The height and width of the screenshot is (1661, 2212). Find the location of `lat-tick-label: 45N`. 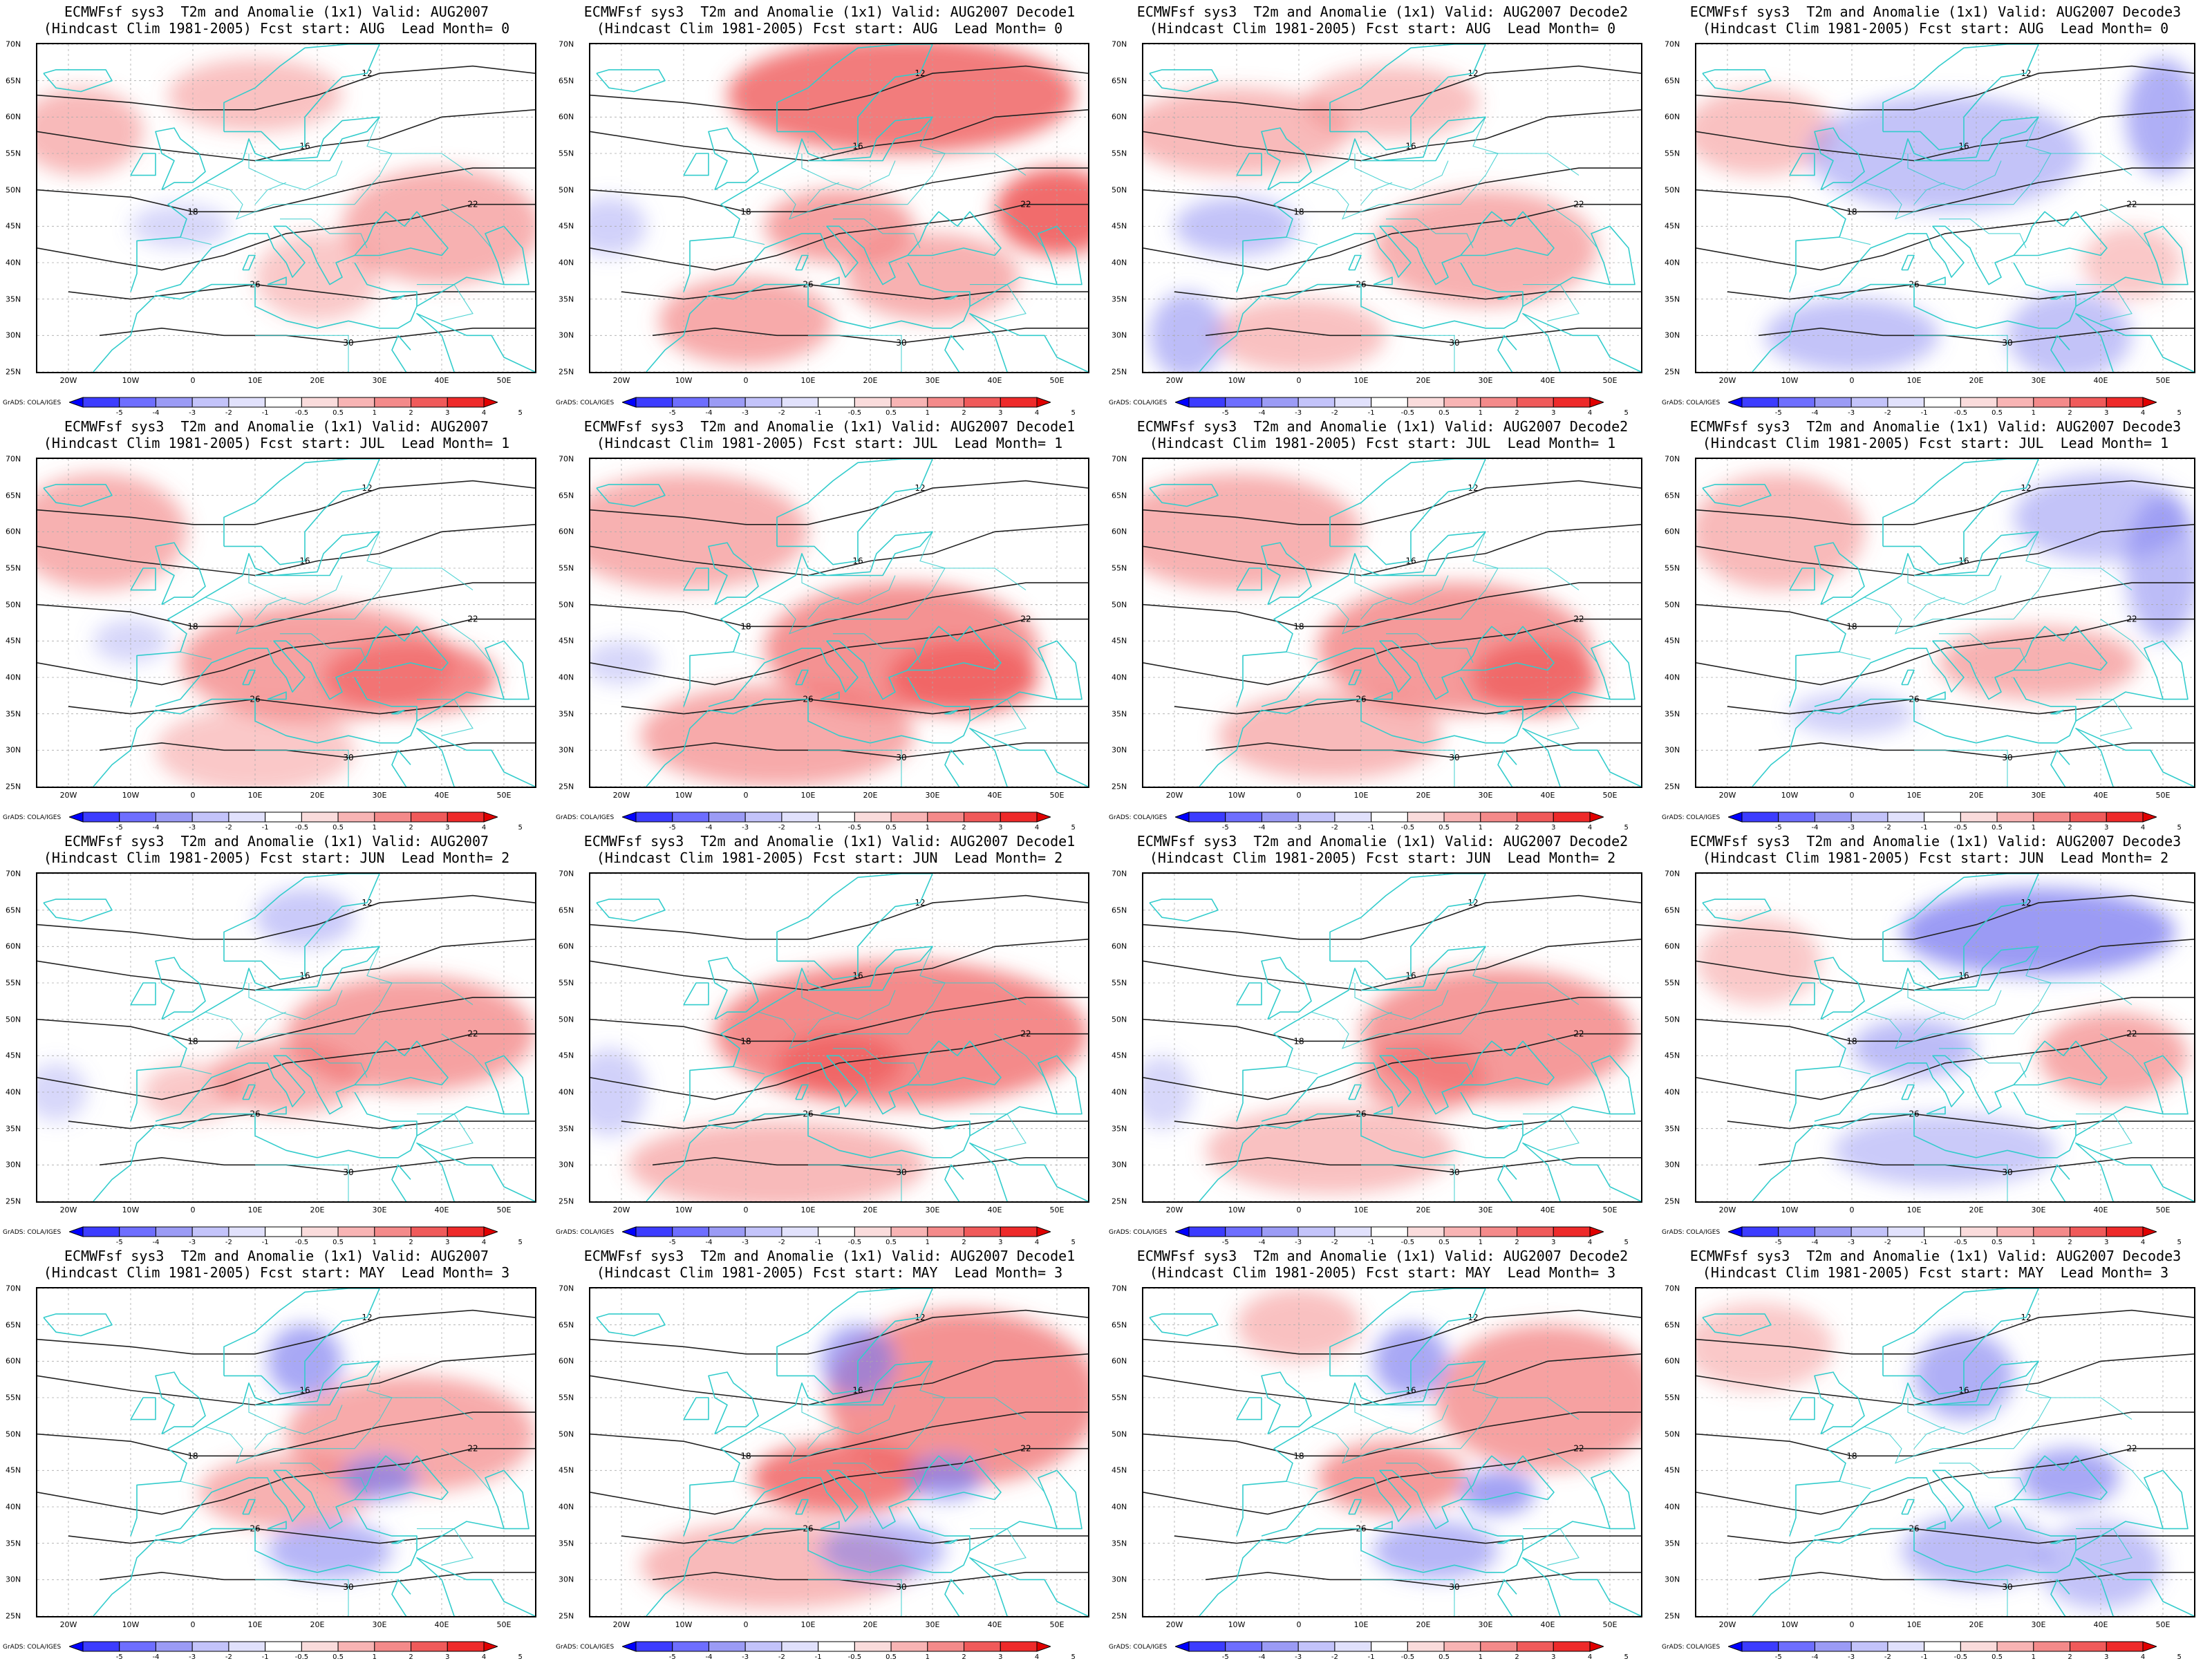

lat-tick-label: 45N is located at coordinates (1672, 226).